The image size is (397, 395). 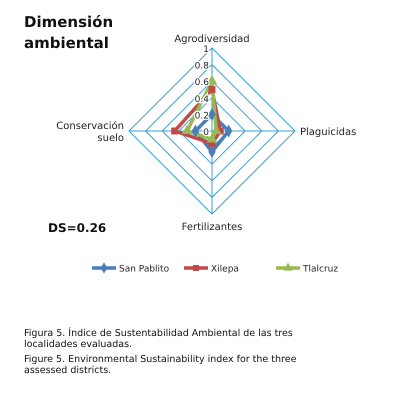 What do you see at coordinates (144, 269) in the screenshot?
I see `legend-label: San Pablito` at bounding box center [144, 269].